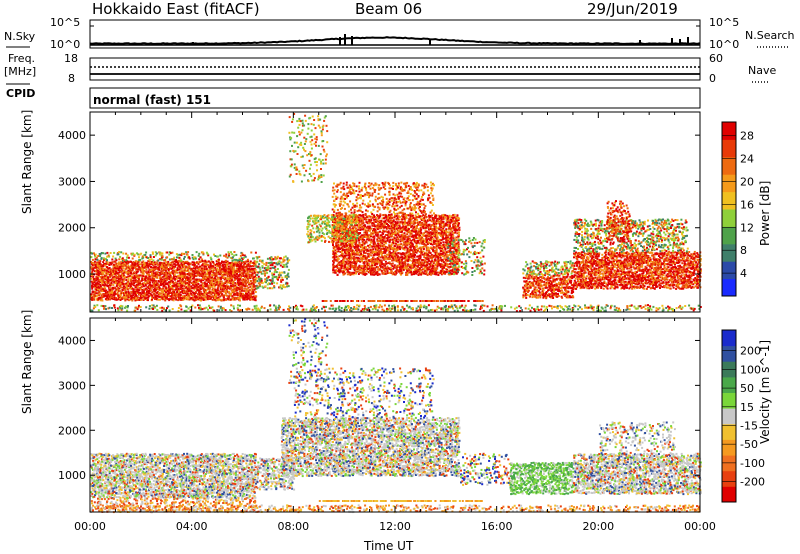  What do you see at coordinates (632, 9) in the screenshot?
I see `date-title: 29/Jun/2019` at bounding box center [632, 9].